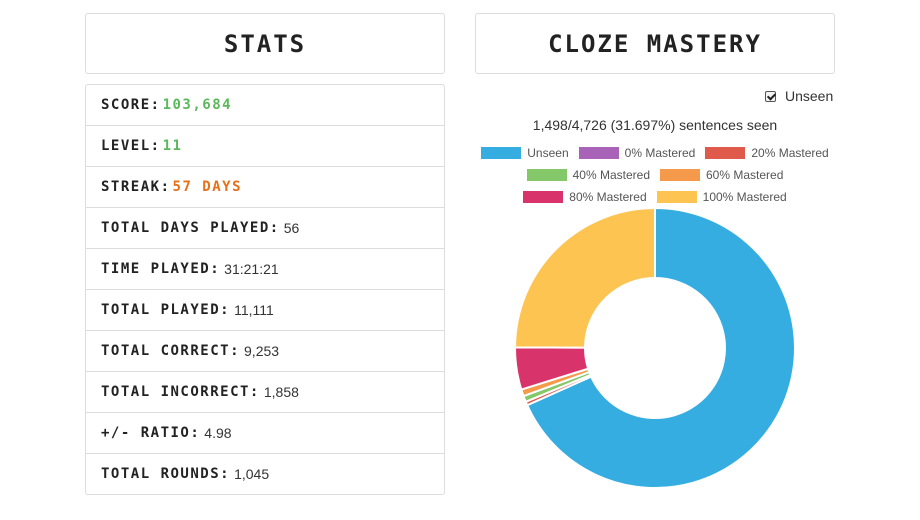 The image size is (920, 520). I want to click on stat-label: STREAK:, so click(136, 187).